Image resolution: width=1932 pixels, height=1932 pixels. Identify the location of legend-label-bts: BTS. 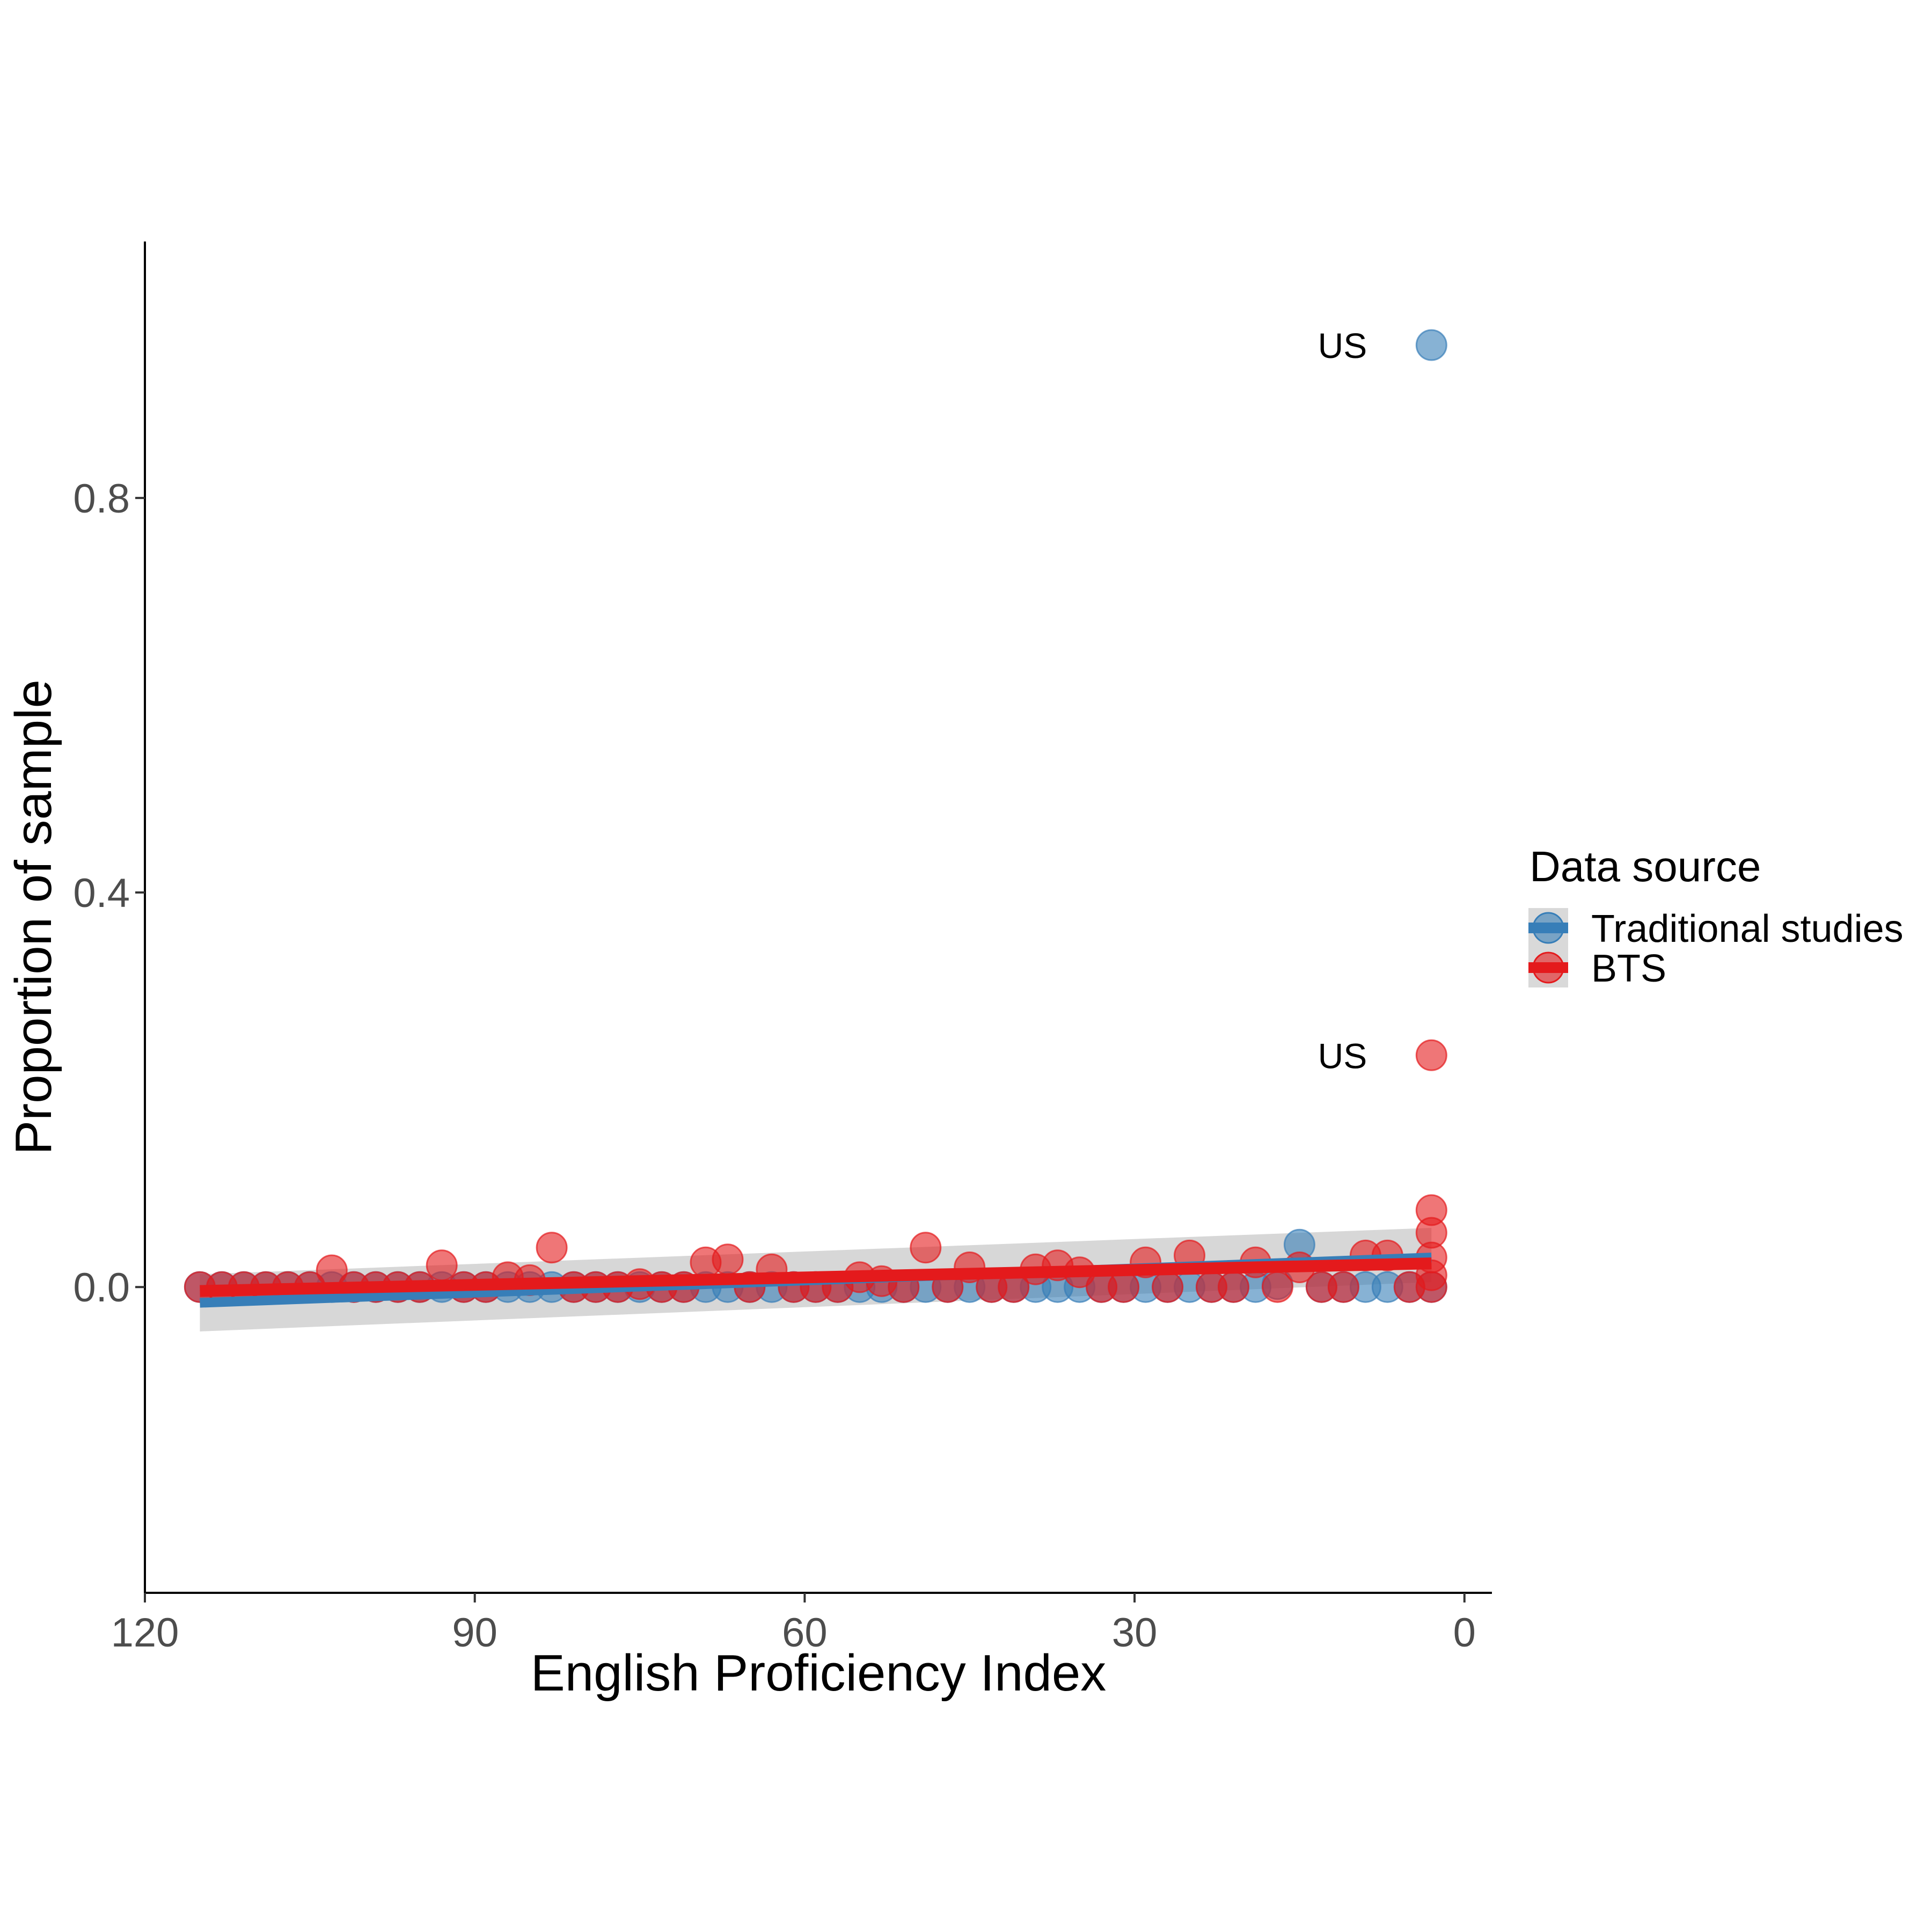
(1628, 968).